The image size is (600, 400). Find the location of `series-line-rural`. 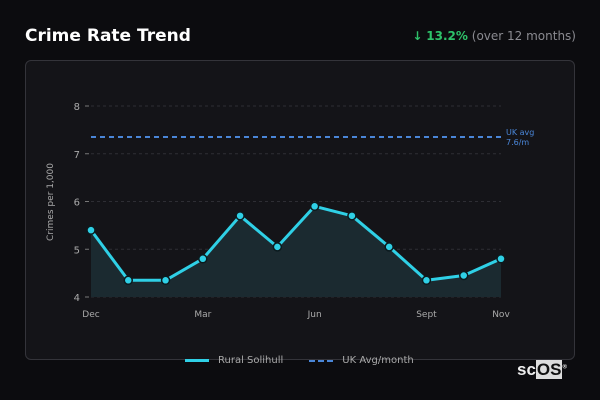

series-line-rural is located at coordinates (295, 243).